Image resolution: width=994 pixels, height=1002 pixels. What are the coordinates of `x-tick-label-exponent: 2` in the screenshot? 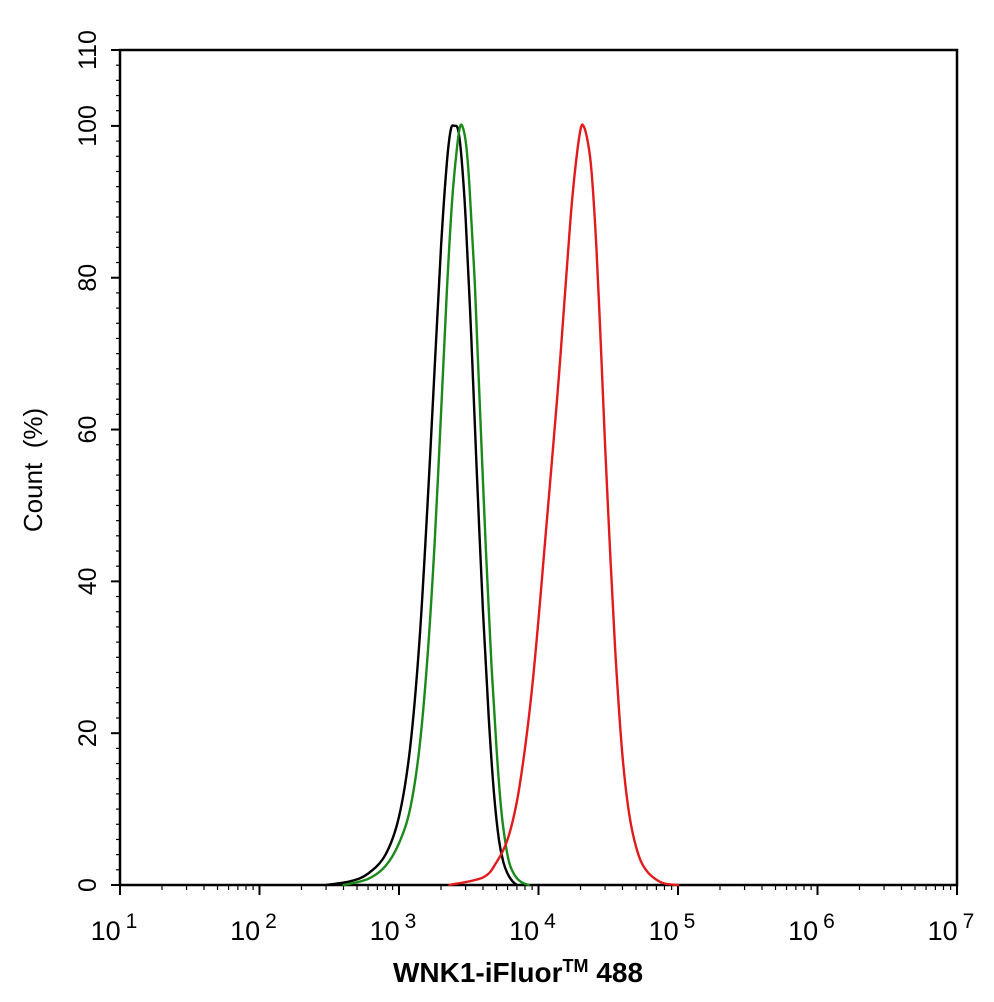 It's located at (271, 921).